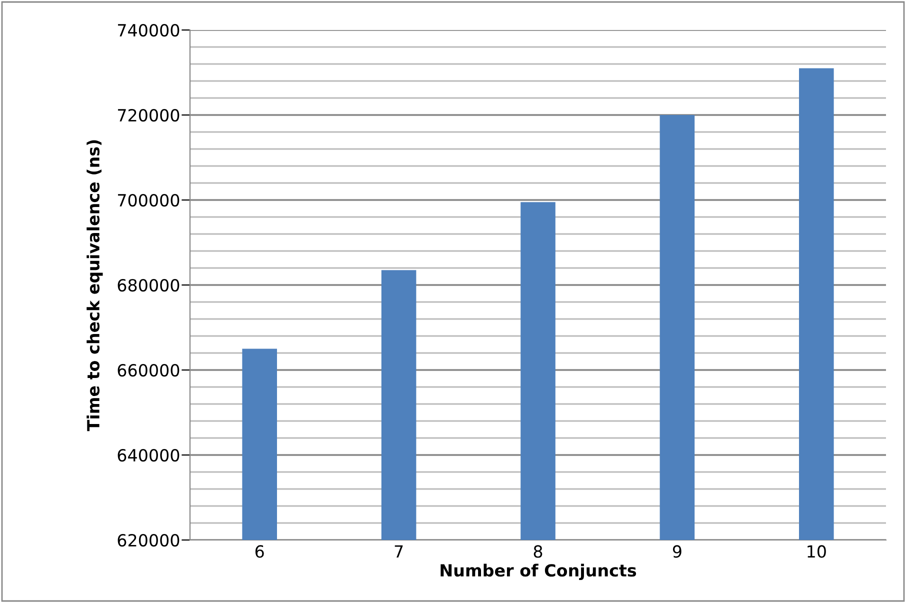  What do you see at coordinates (149, 370) in the screenshot?
I see `y-tick-label: 660000` at bounding box center [149, 370].